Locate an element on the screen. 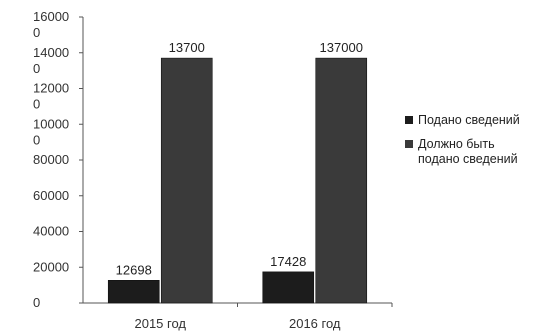 This screenshot has height=331, width=558. data-label: 12698 is located at coordinates (134, 269).